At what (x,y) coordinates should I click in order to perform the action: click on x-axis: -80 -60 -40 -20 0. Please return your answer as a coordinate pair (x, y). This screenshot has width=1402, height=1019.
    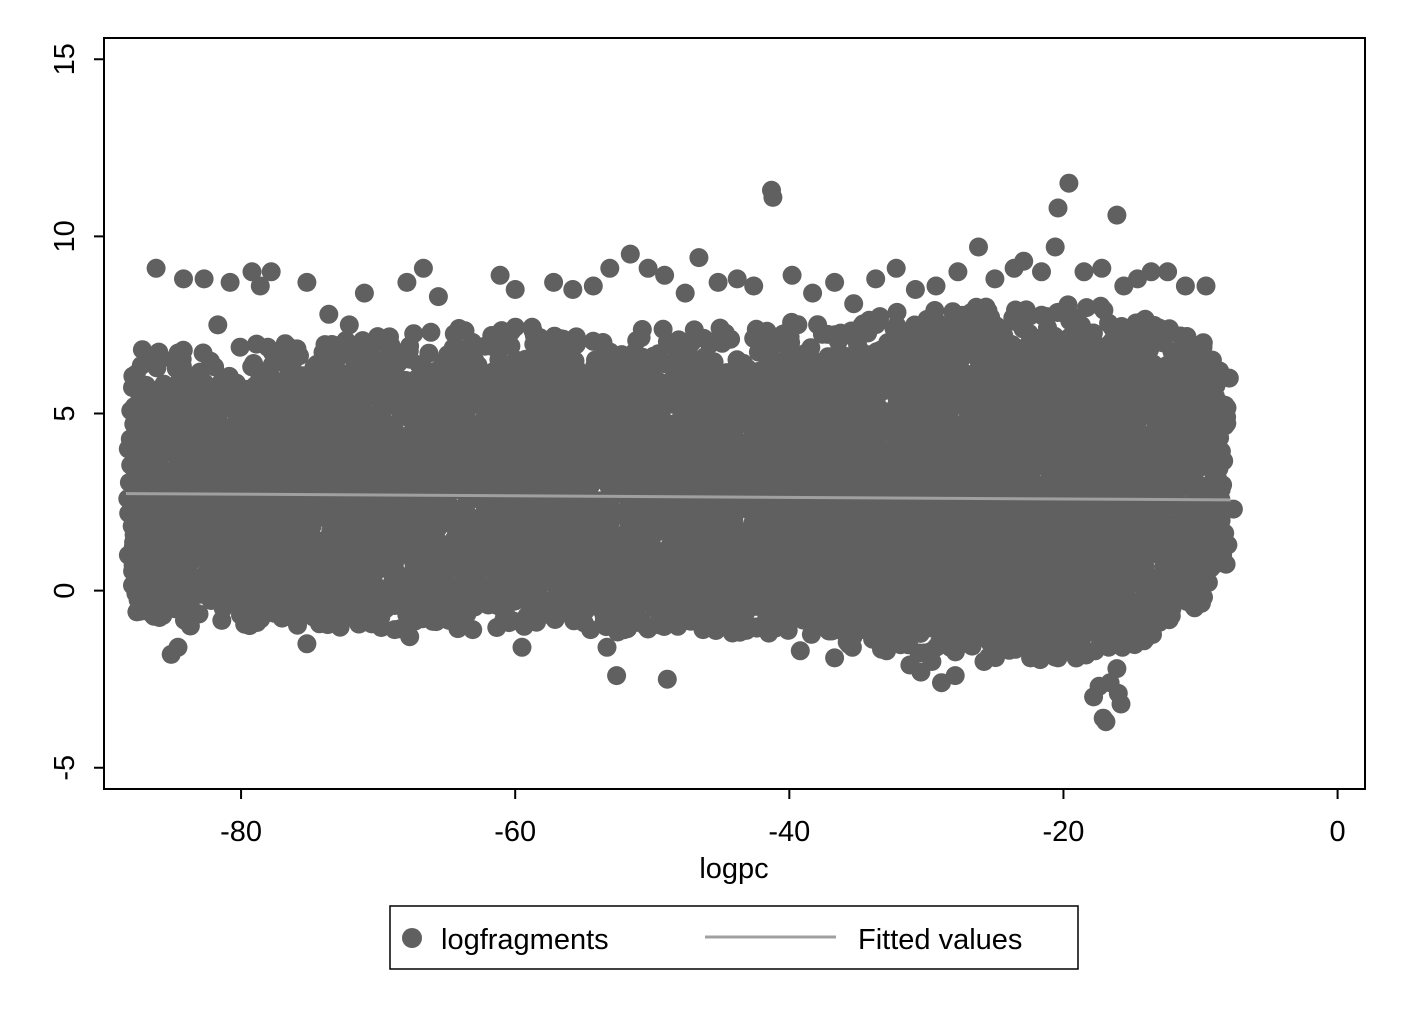
    Looking at the image, I should click on (783, 818).